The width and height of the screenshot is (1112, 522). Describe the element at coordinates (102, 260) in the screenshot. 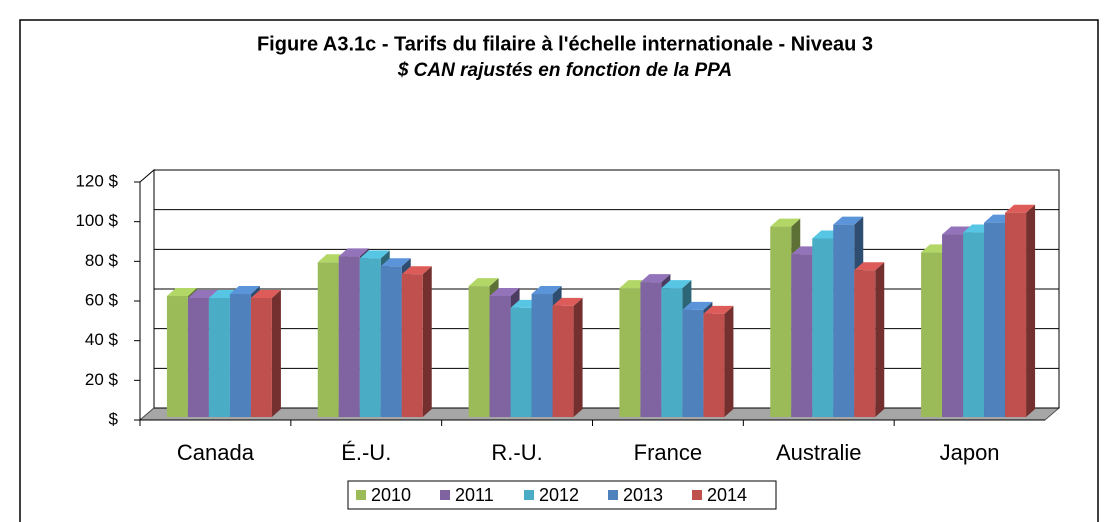

I see `y-tick-label: 80 $` at that location.